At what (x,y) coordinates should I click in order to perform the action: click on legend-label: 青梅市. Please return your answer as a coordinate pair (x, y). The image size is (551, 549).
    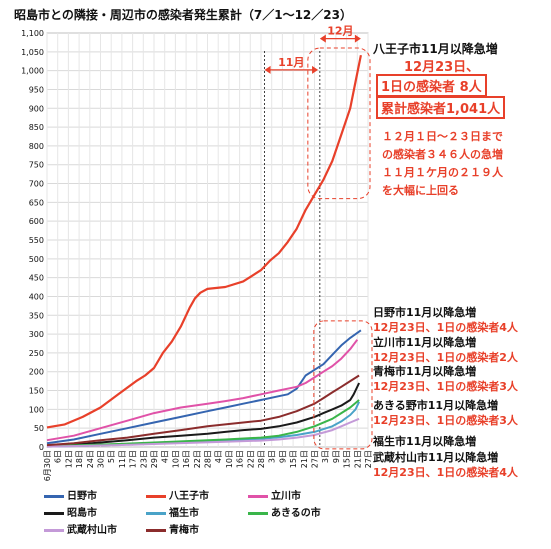
    Looking at the image, I should click on (184, 530).